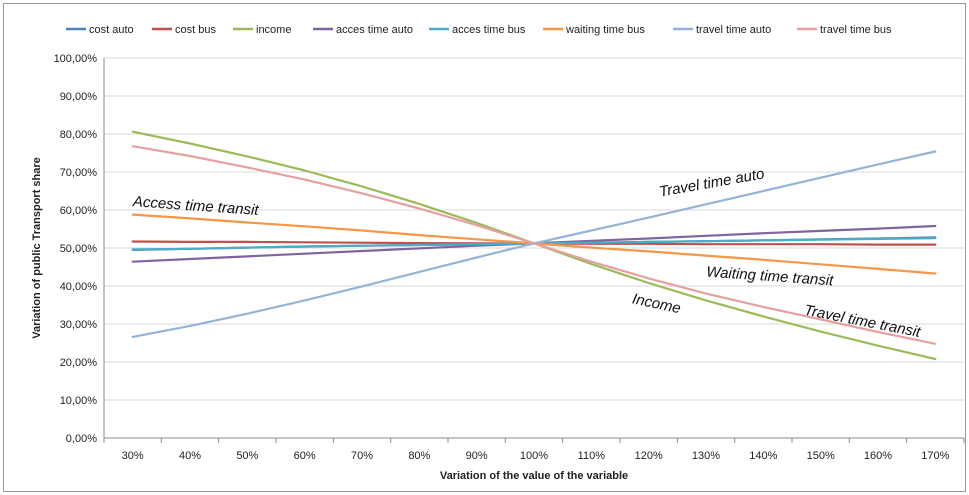 The width and height of the screenshot is (969, 495). What do you see at coordinates (79, 249) in the screenshot?
I see `y-tick-label: 50,00%` at bounding box center [79, 249].